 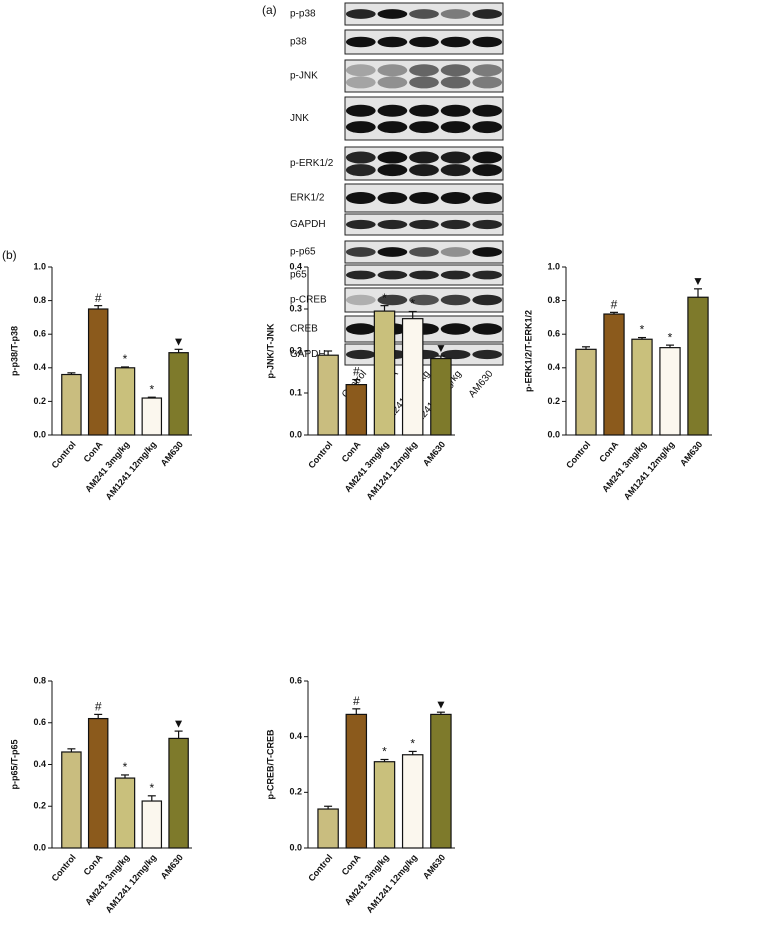 I want to click on y-tick-label: 0.1, so click(x=295, y=392).